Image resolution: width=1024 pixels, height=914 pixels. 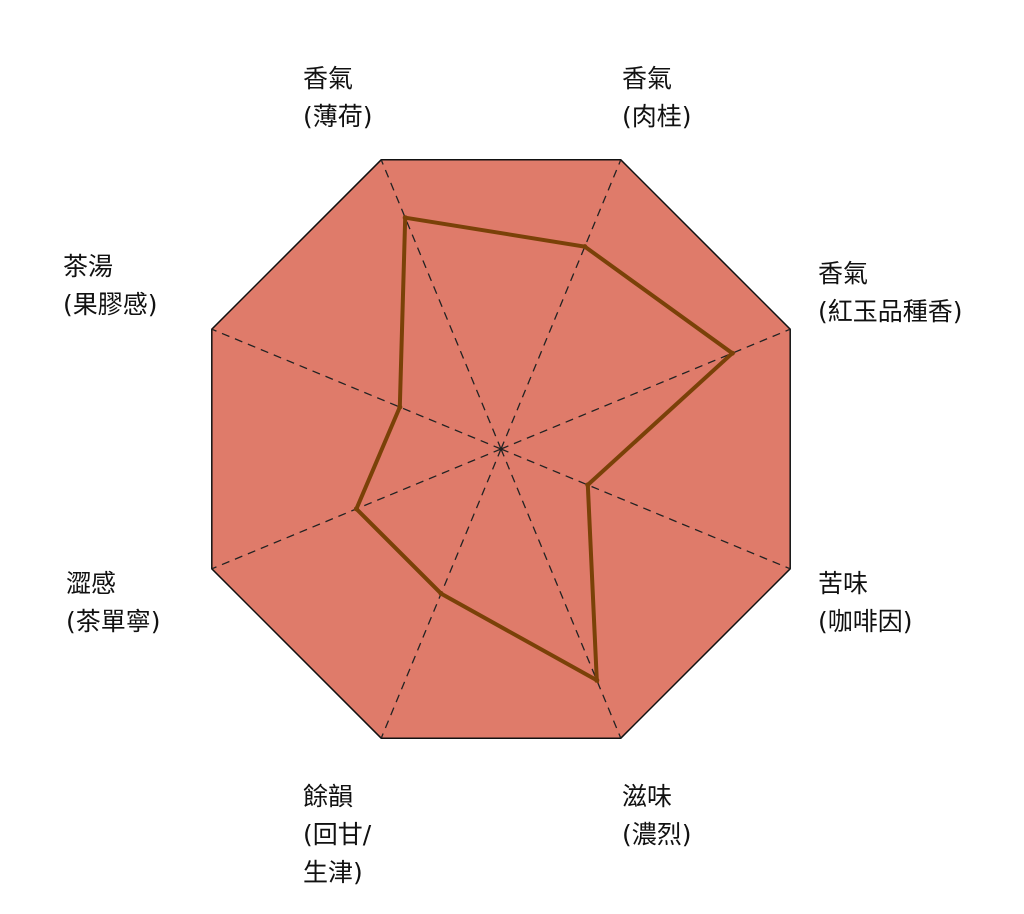 I want to click on axis-label-line: 茶湯, so click(x=88, y=266).